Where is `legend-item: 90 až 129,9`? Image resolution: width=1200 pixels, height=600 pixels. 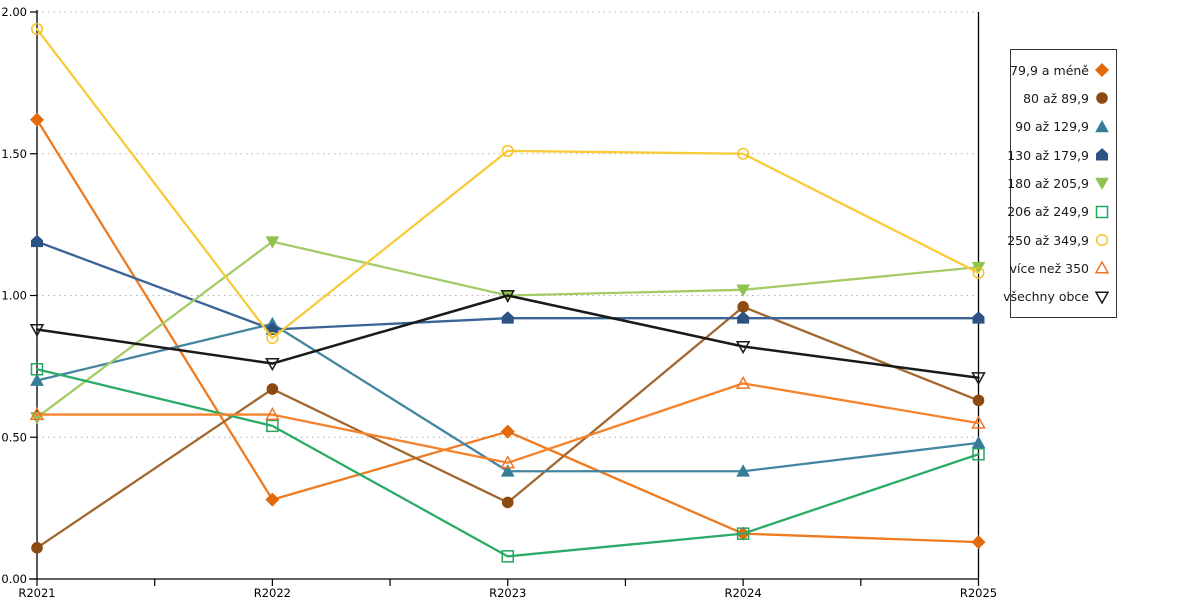 legend-item: 90 až 129,9 is located at coordinates (1061, 127).